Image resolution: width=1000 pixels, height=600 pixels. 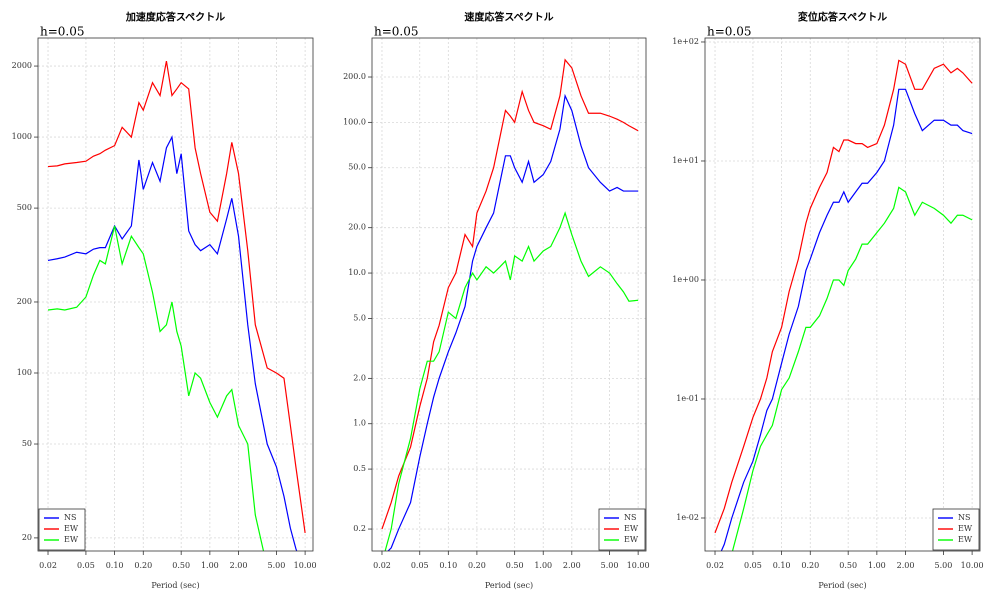 What do you see at coordinates (22, 65) in the screenshot?
I see `y-tick-label: 2000` at bounding box center [22, 65].